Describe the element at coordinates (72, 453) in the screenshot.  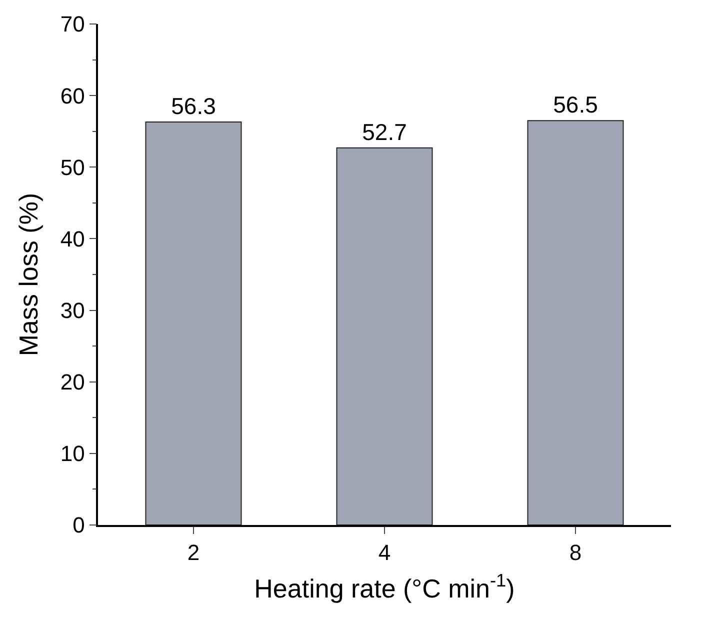
I see `y-tick-label: 10` at that location.